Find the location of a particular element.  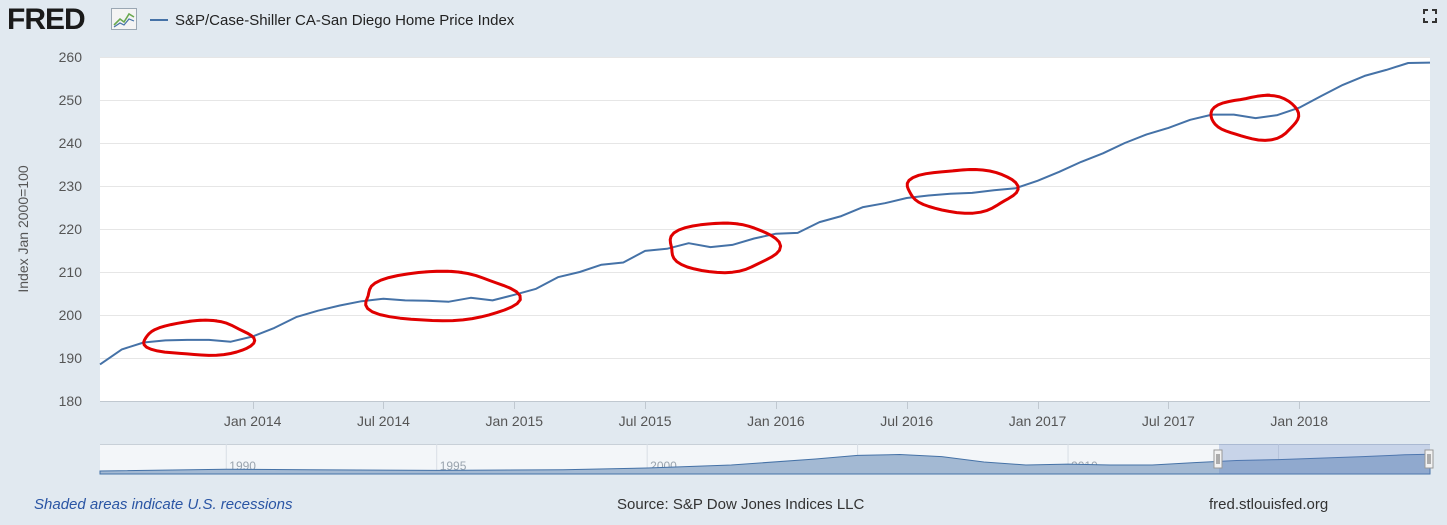

x-tick-label: Jul 2016 is located at coordinates (906, 421).